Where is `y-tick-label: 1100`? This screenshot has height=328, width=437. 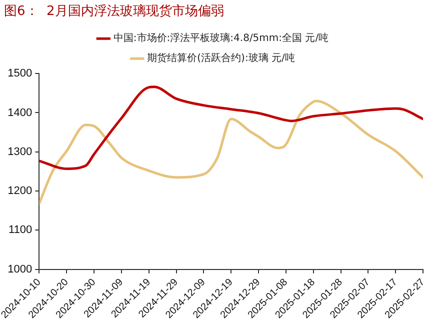
y-tick-label: 1100 is located at coordinates (20, 230).